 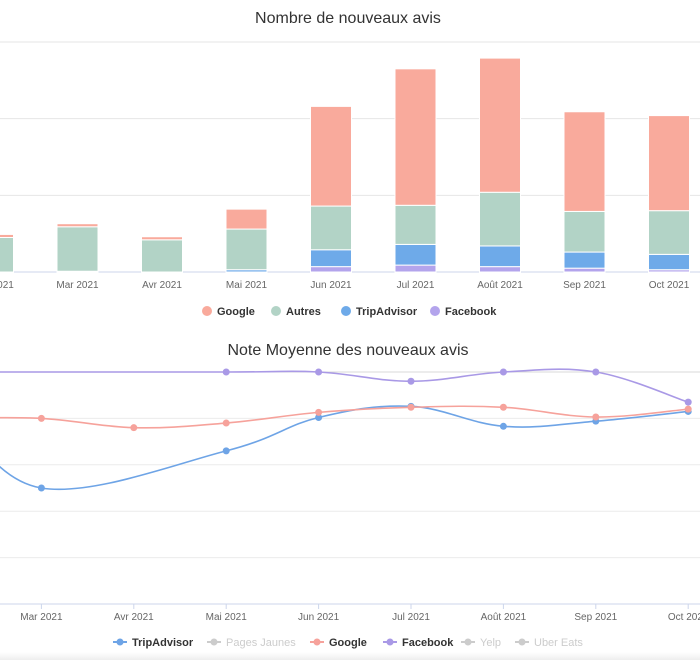 What do you see at coordinates (350, 656) in the screenshot?
I see `footer-shadow` at bounding box center [350, 656].